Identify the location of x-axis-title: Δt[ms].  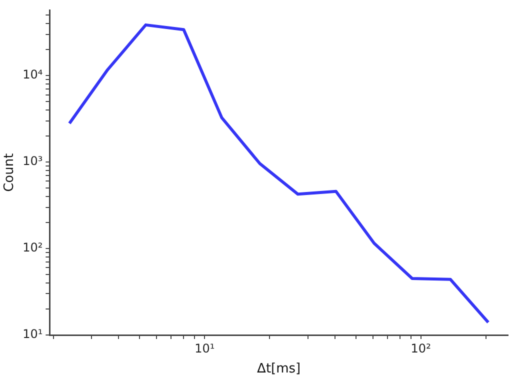
(279, 369).